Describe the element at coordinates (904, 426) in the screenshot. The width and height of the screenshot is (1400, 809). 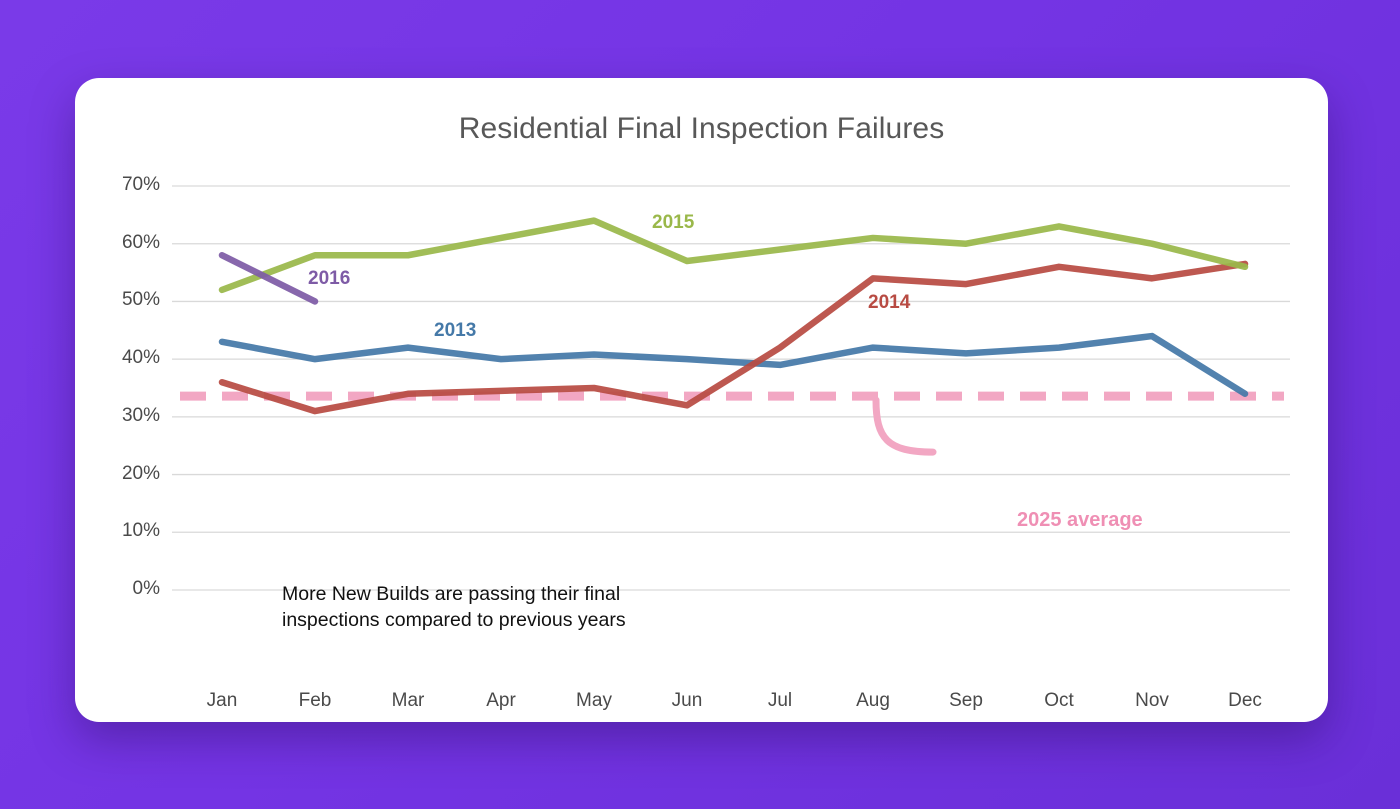
I see `average-callout-curve` at that location.